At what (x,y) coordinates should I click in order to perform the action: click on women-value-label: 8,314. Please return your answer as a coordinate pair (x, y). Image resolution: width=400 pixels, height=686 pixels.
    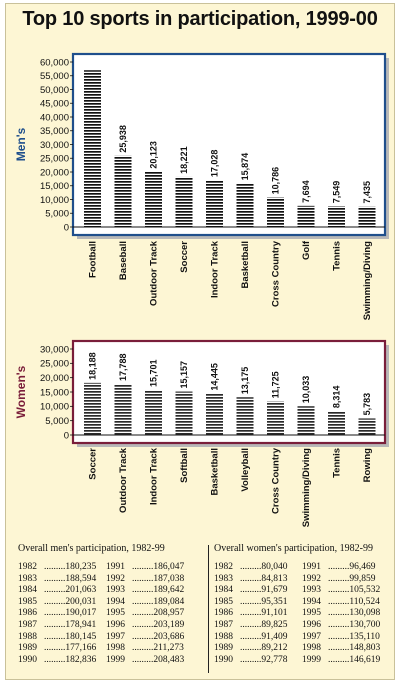
    Looking at the image, I should click on (337, 397).